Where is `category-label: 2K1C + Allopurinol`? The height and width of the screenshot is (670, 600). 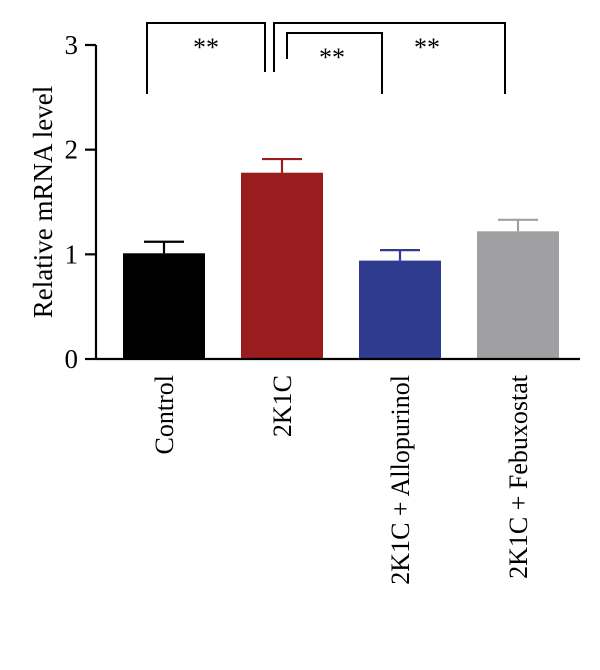
category-label: 2K1C + Allopurinol is located at coordinates (400, 480).